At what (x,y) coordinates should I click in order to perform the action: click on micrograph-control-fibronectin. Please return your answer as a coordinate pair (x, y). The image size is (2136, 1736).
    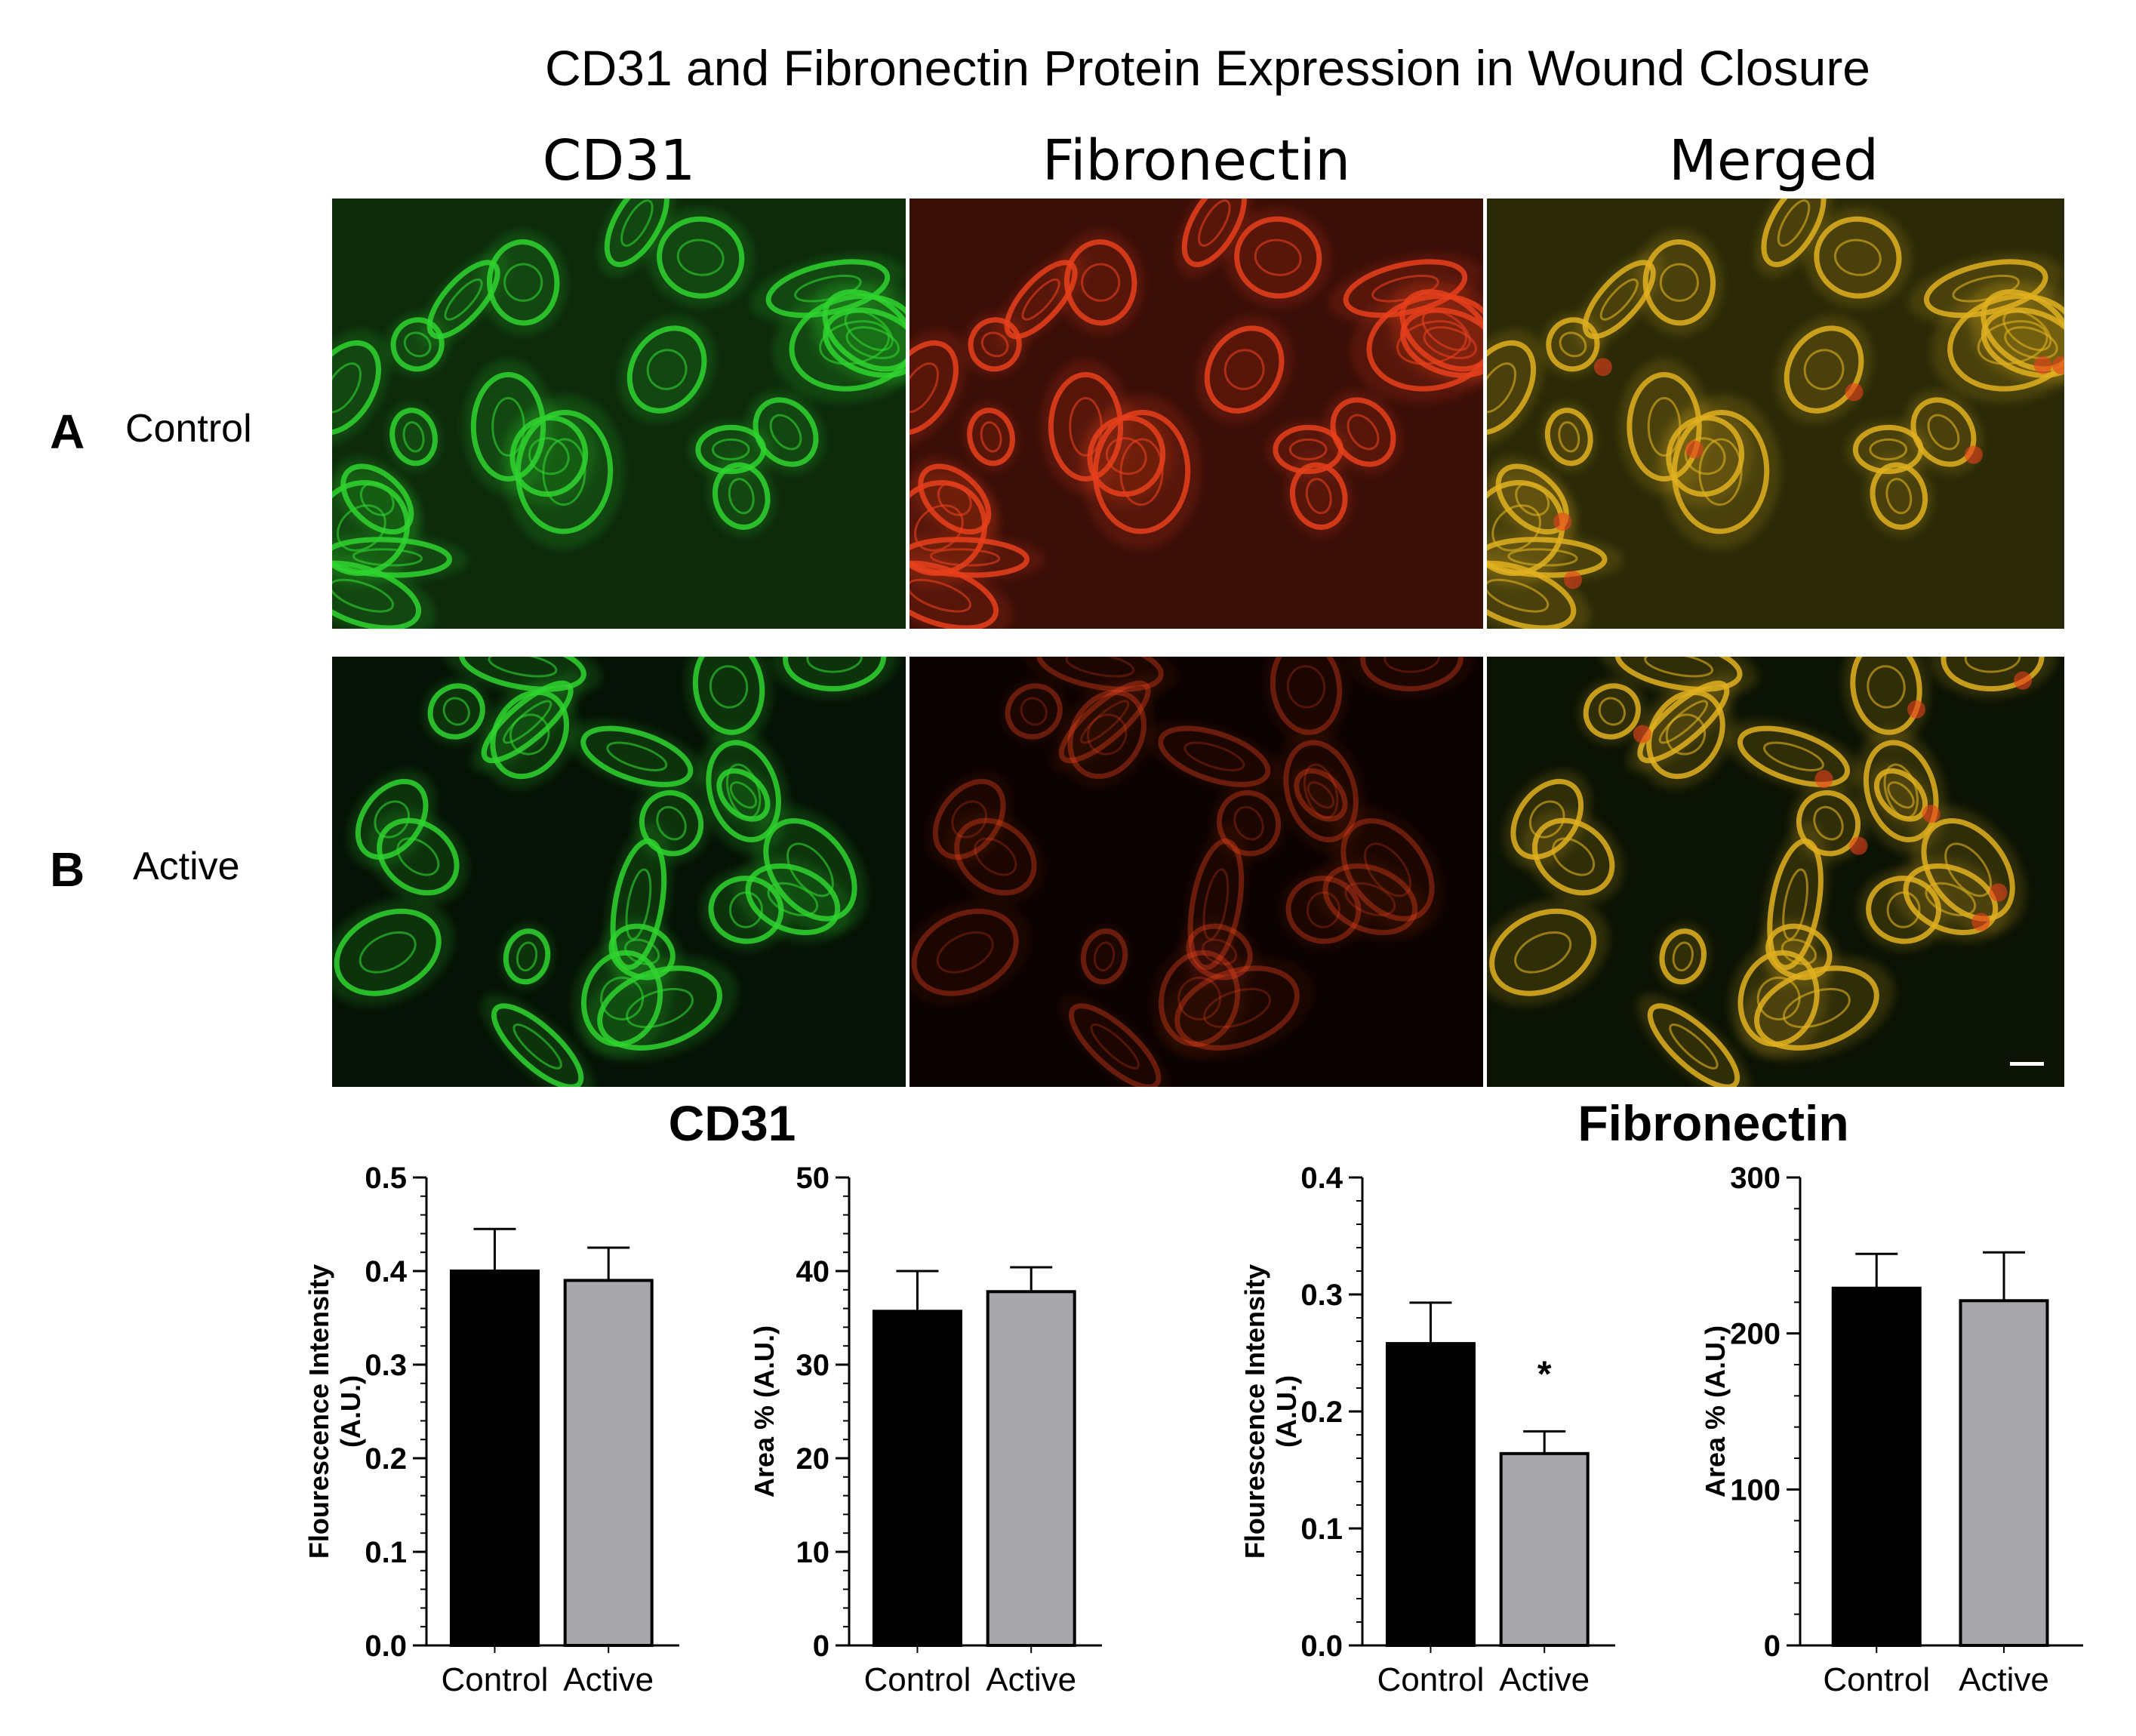
    Looking at the image, I should click on (1196, 414).